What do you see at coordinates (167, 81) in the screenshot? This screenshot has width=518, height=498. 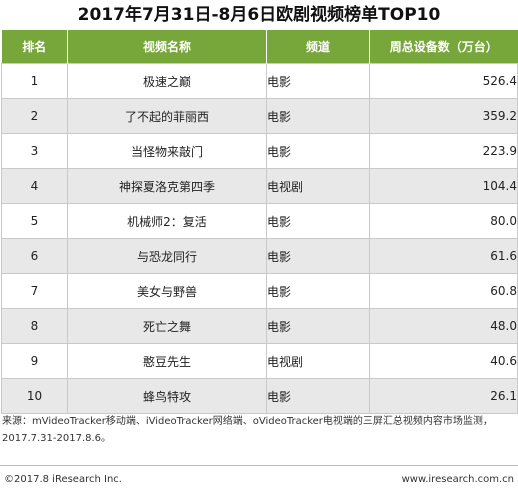 I see `cell-video-name: 极速之巅` at bounding box center [167, 81].